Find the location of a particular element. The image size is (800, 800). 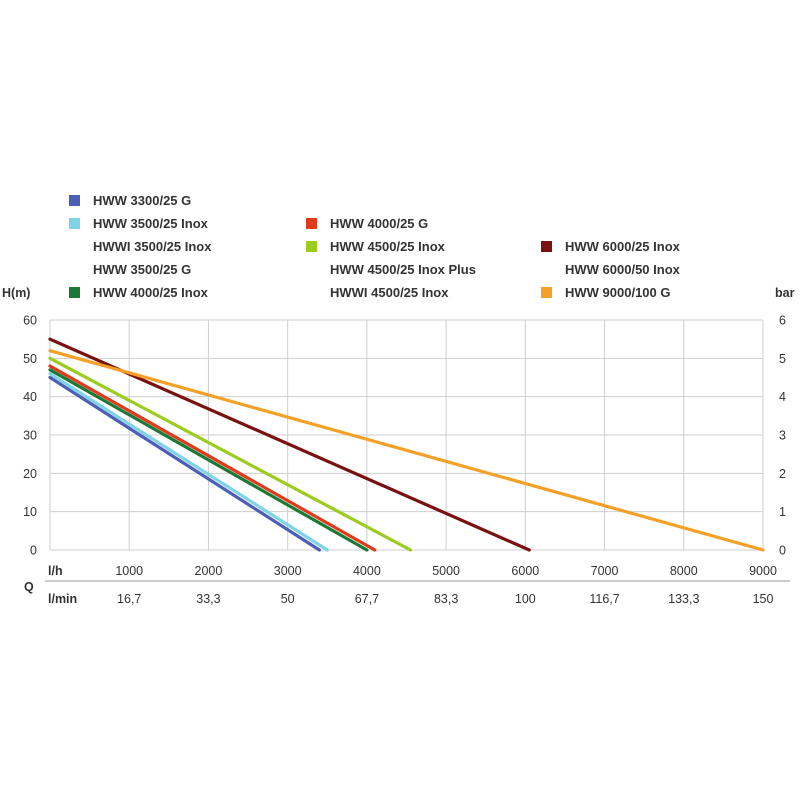

x-axis-primary: 1000 2000 3000 4000 5000 6000 7000 8000 9000 is located at coordinates (446, 571).